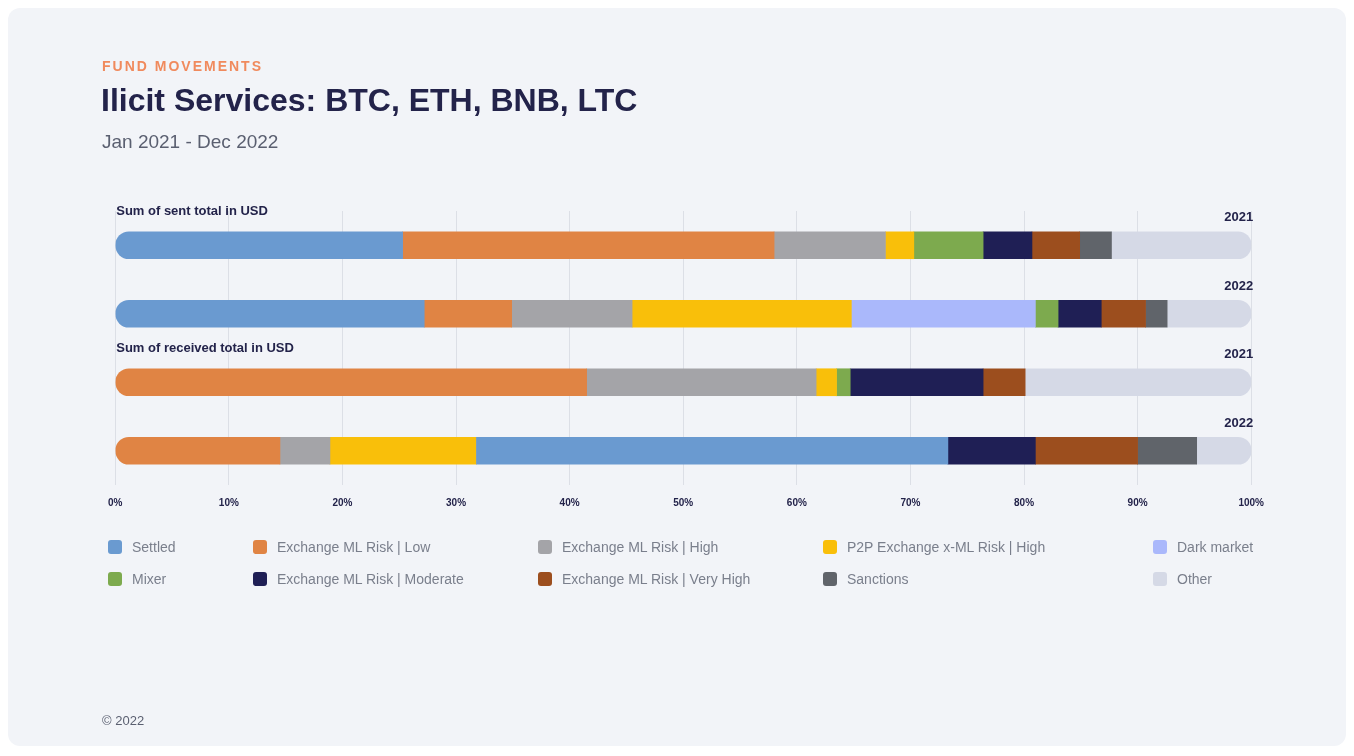  What do you see at coordinates (370, 100) in the screenshot?
I see `chart-title: Ilicit Services: BTC, ETH, BNB, LTC` at bounding box center [370, 100].